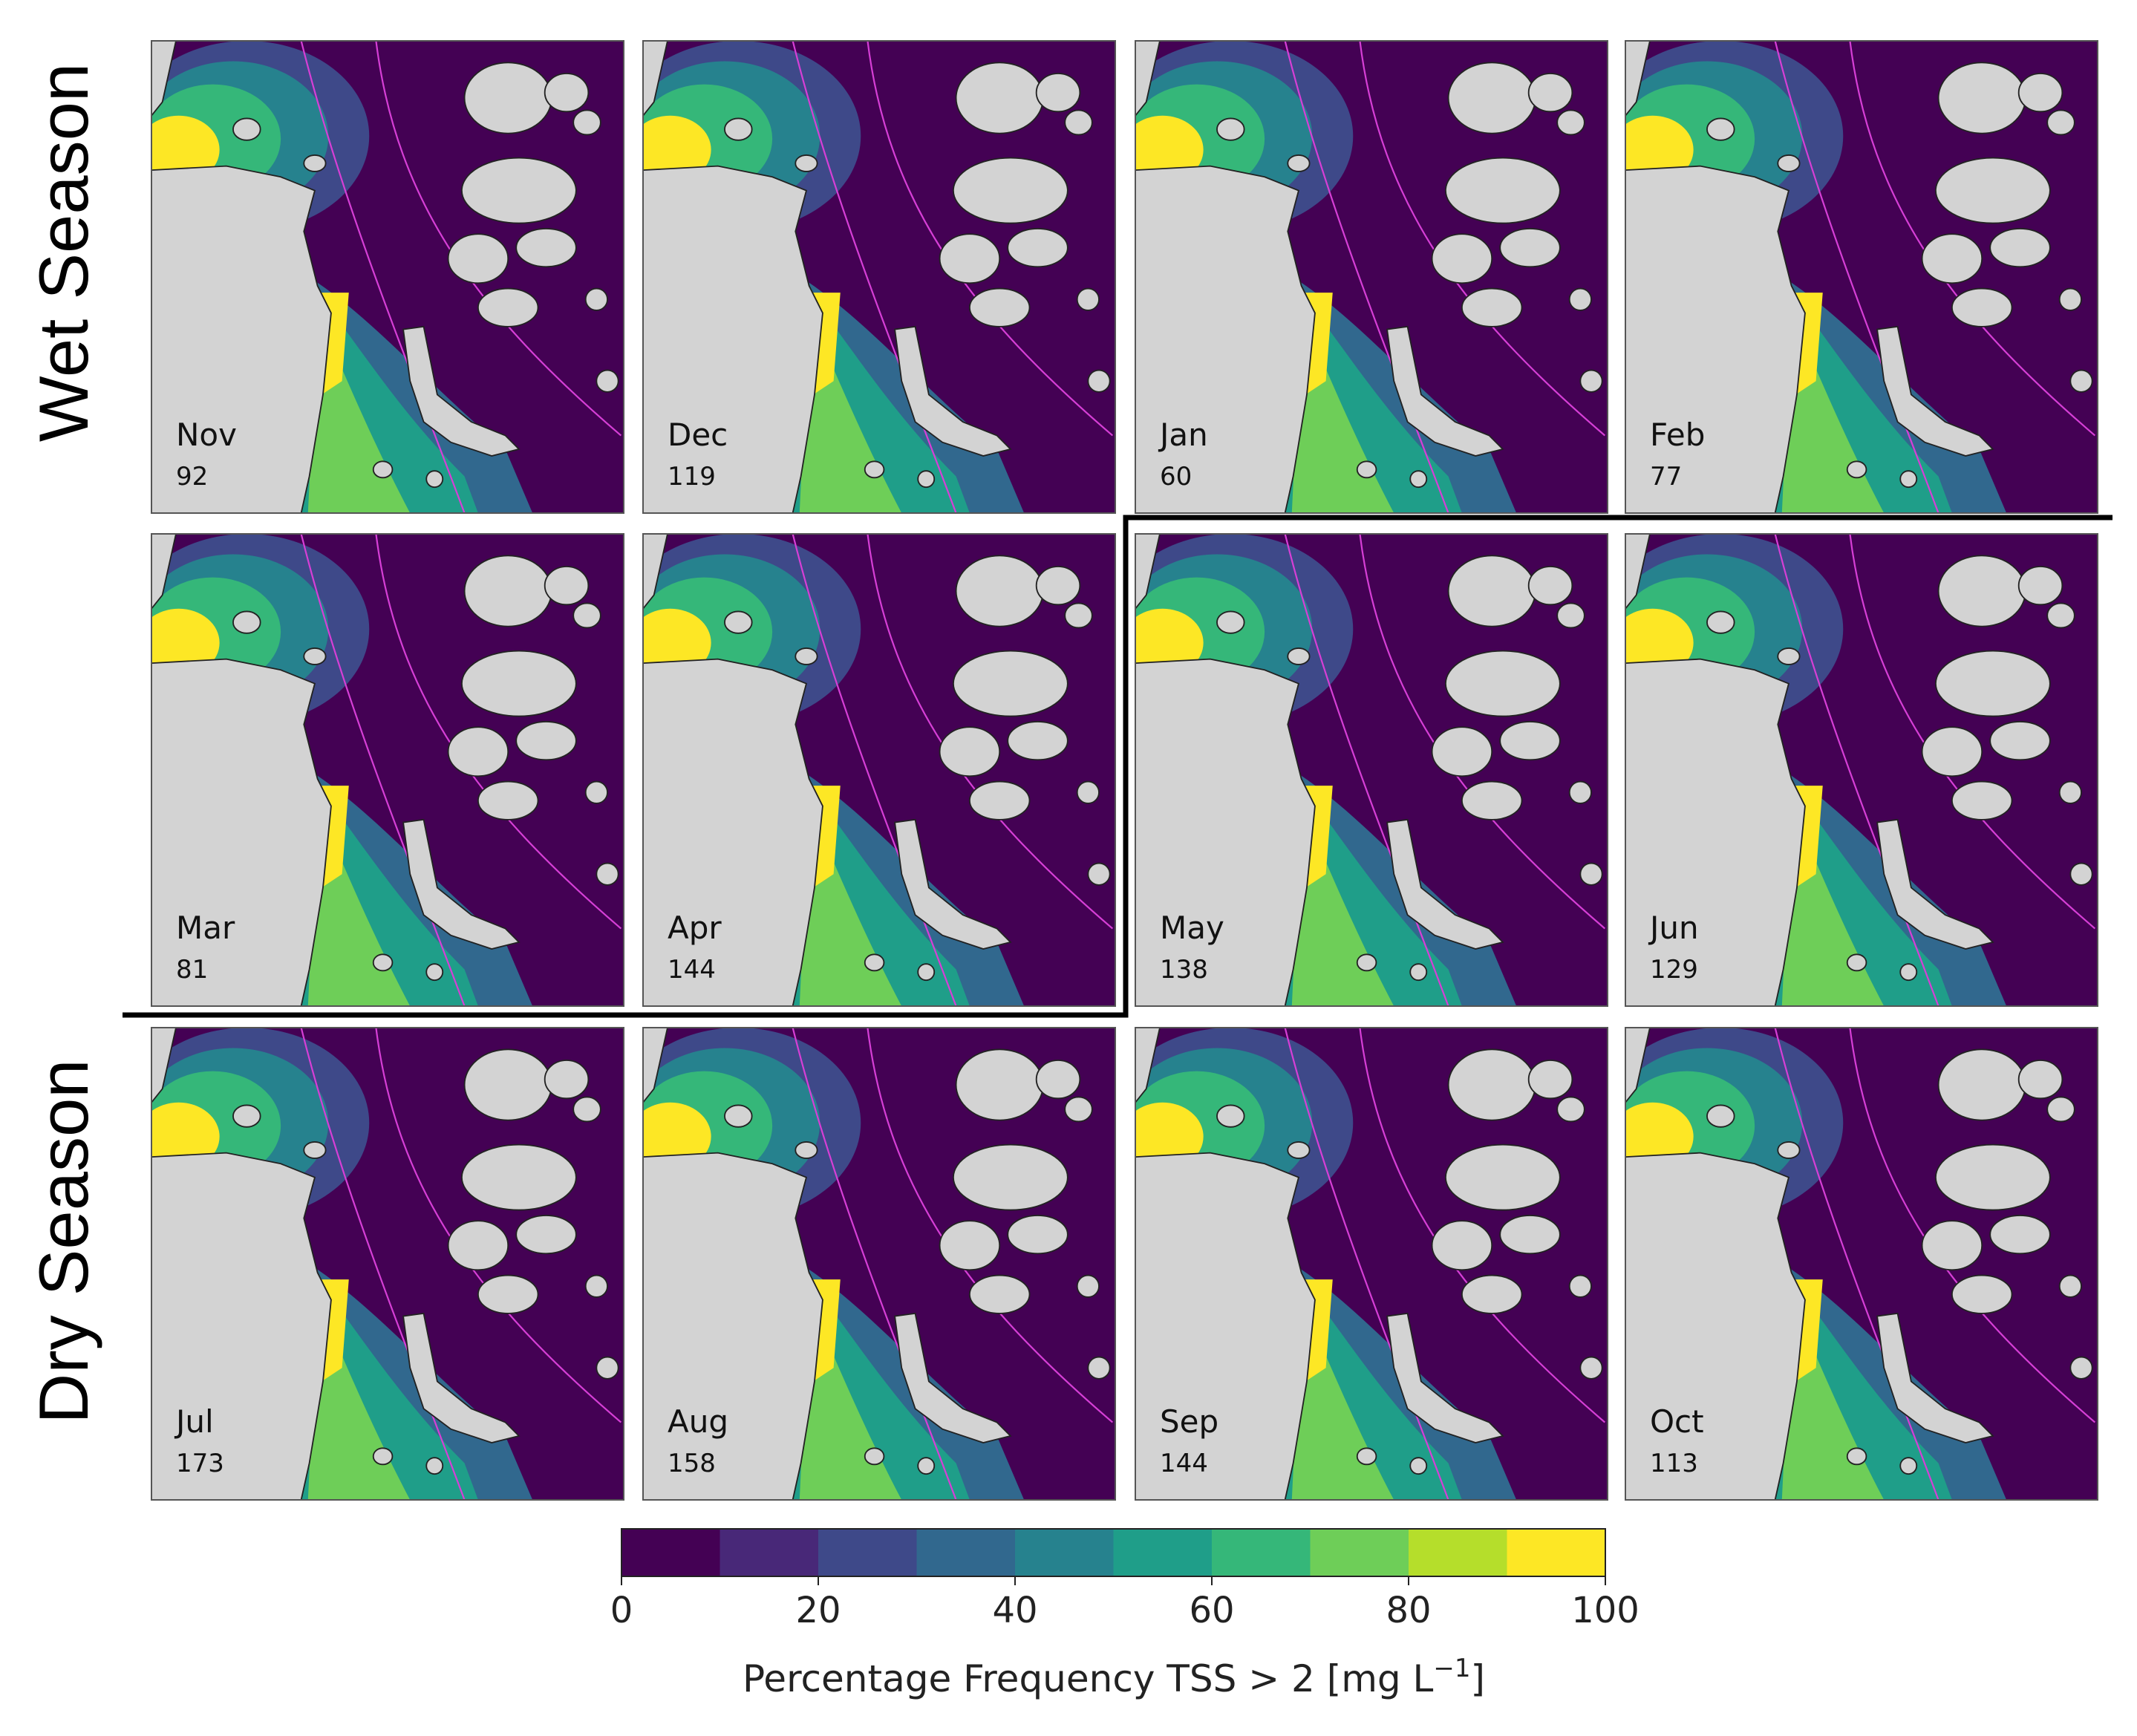 This screenshot has height=1736, width=2137. I want to click on month-label: Aug, so click(698, 1421).